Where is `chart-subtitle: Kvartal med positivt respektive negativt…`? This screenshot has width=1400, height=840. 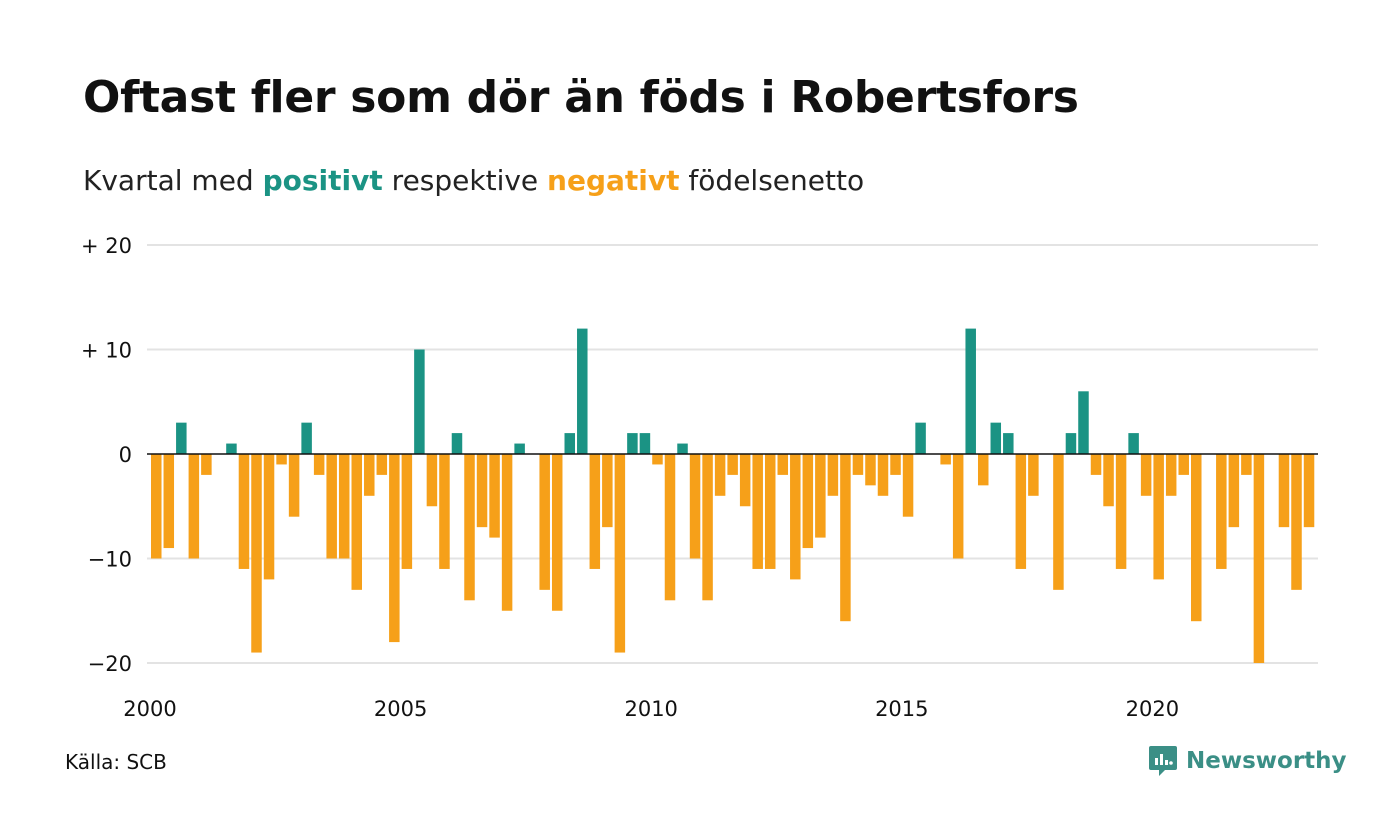
chart-subtitle: Kvartal med positivt respektive negativt… is located at coordinates (473, 180).